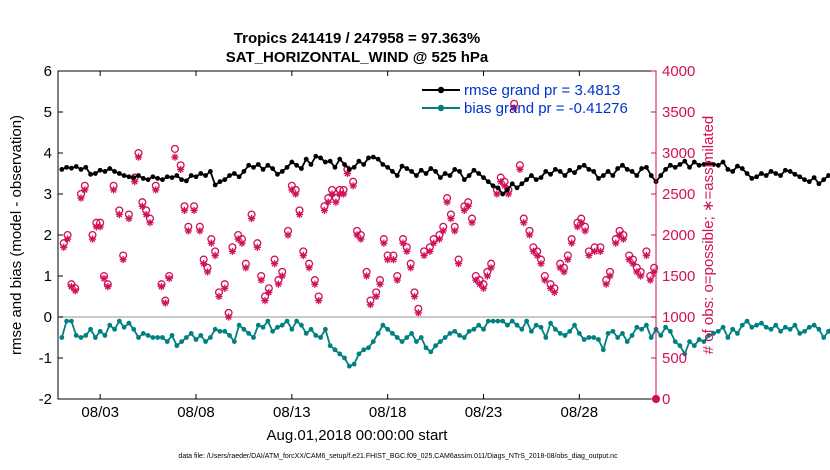 This screenshot has height=470, width=830. I want to click on legend-rmse-marker, so click(441, 90).